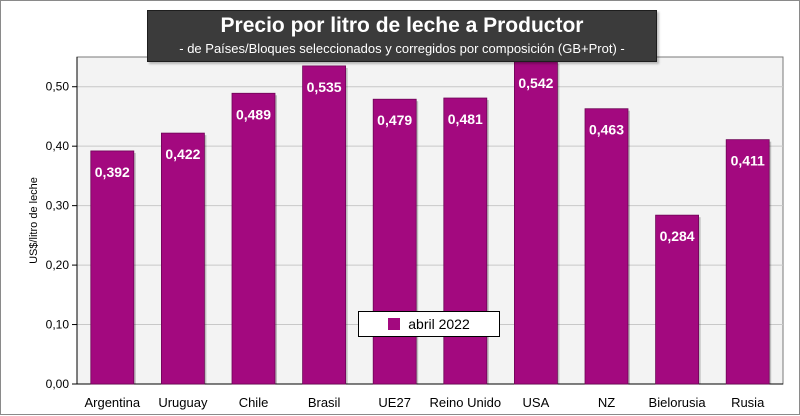 This screenshot has height=416, width=800. Describe the element at coordinates (748, 402) in the screenshot. I see `x-tick-label: Rusia` at that location.